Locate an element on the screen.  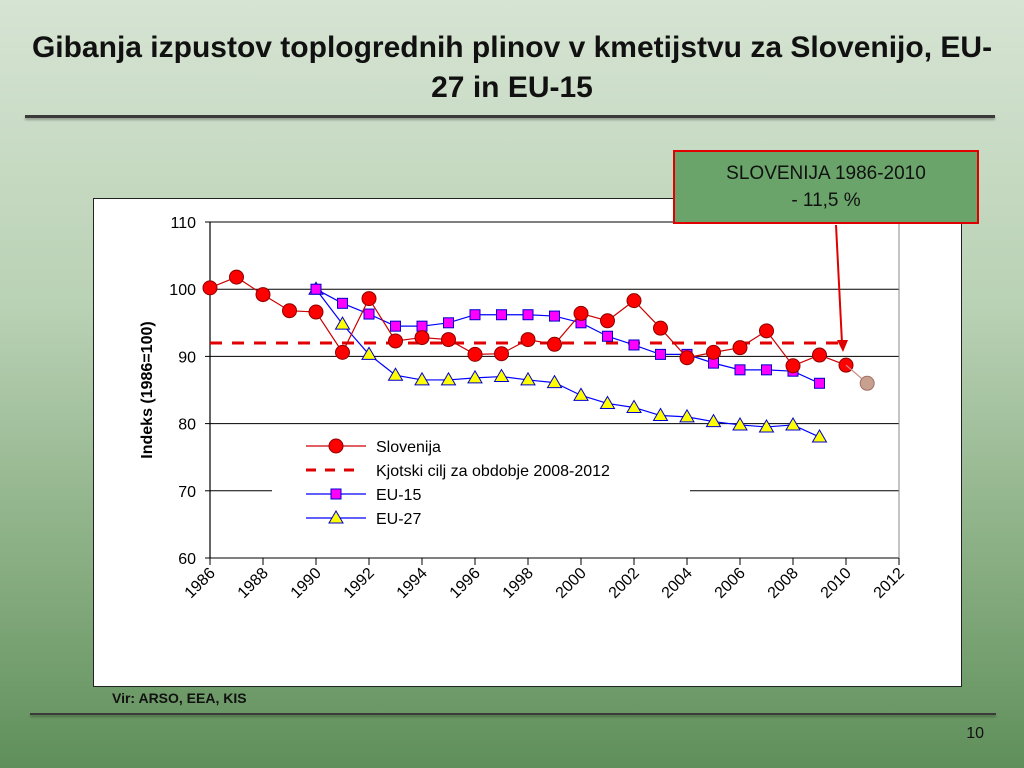
title-divider is located at coordinates (510, 116).